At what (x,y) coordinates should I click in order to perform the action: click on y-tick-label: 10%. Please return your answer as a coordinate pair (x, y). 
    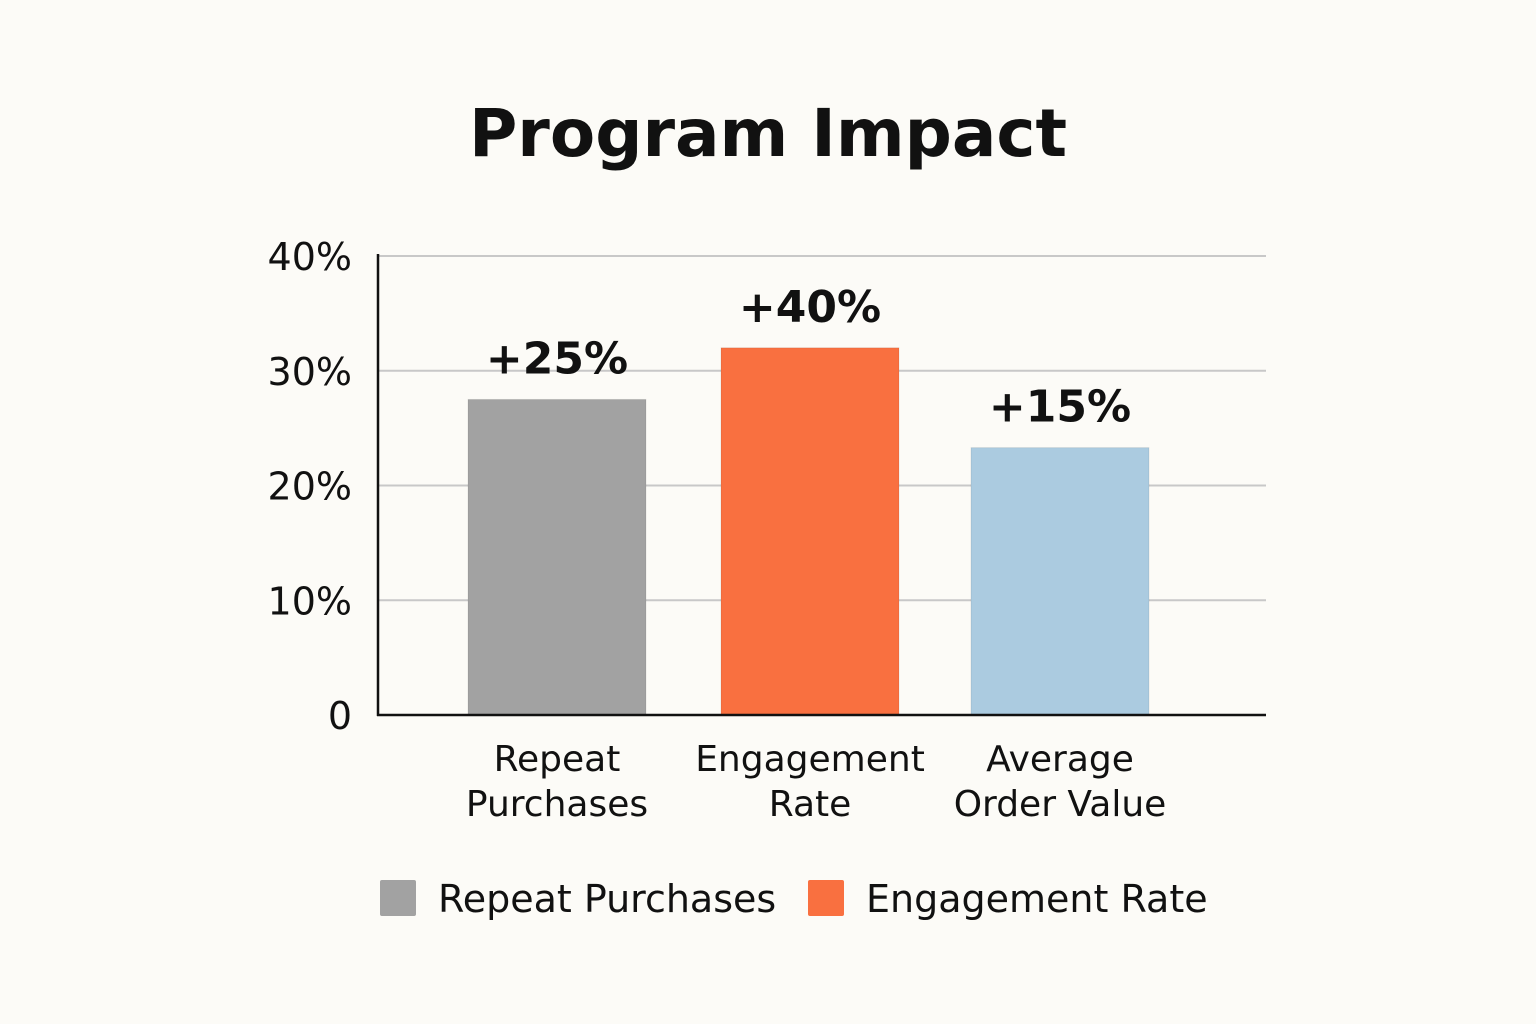
    Looking at the image, I should click on (310, 601).